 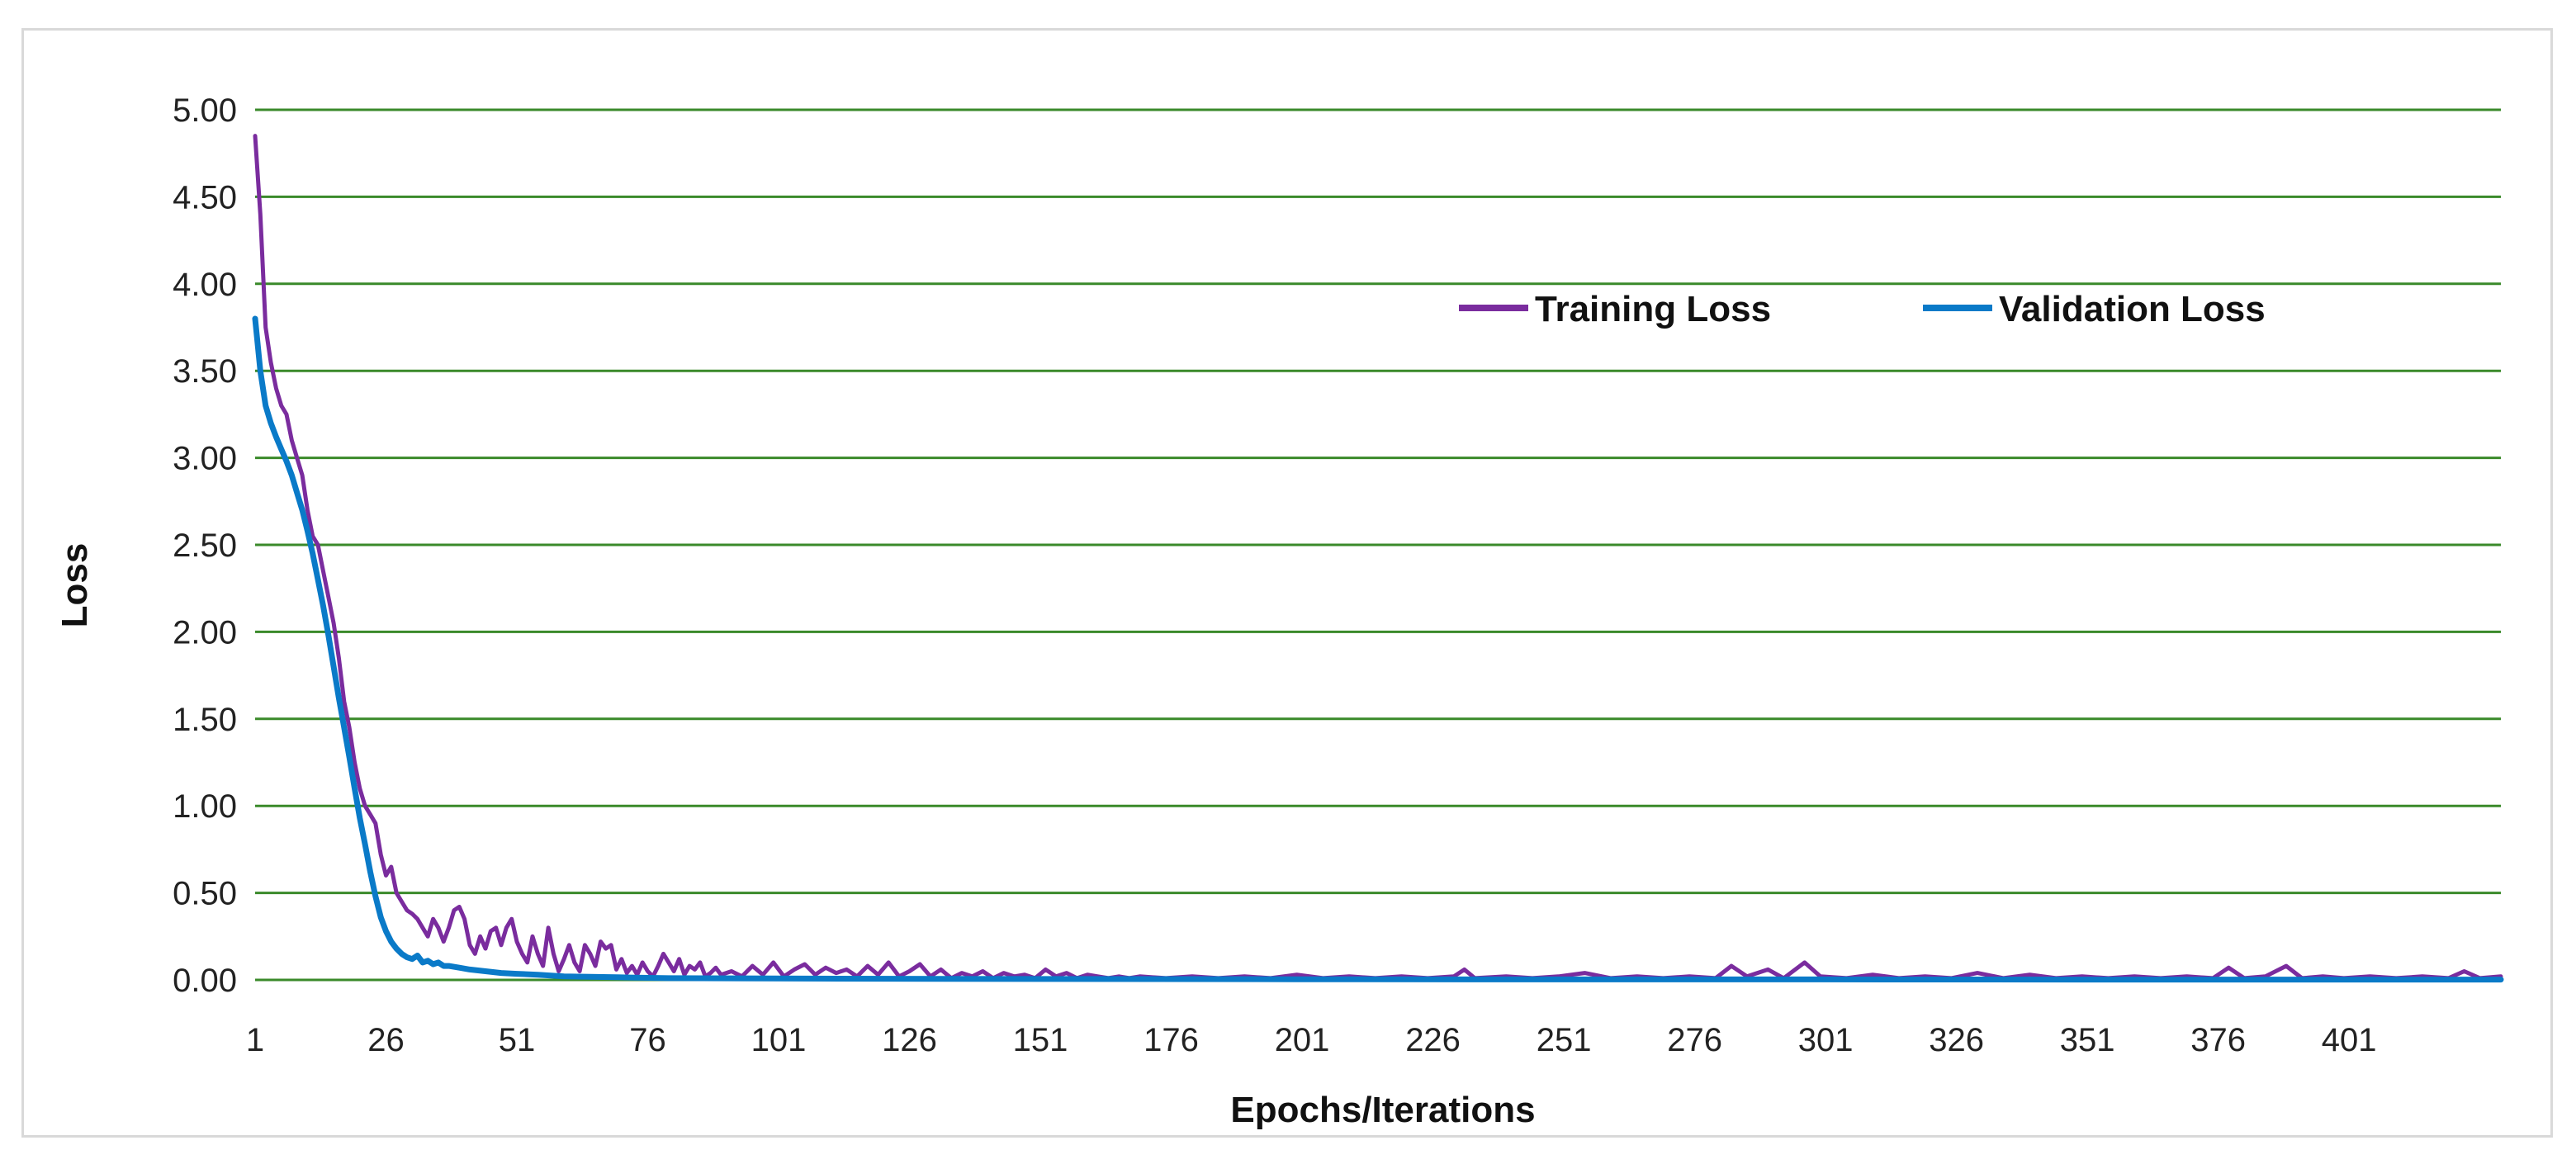 What do you see at coordinates (1302, 1040) in the screenshot?
I see `x-tick-label: 201` at bounding box center [1302, 1040].